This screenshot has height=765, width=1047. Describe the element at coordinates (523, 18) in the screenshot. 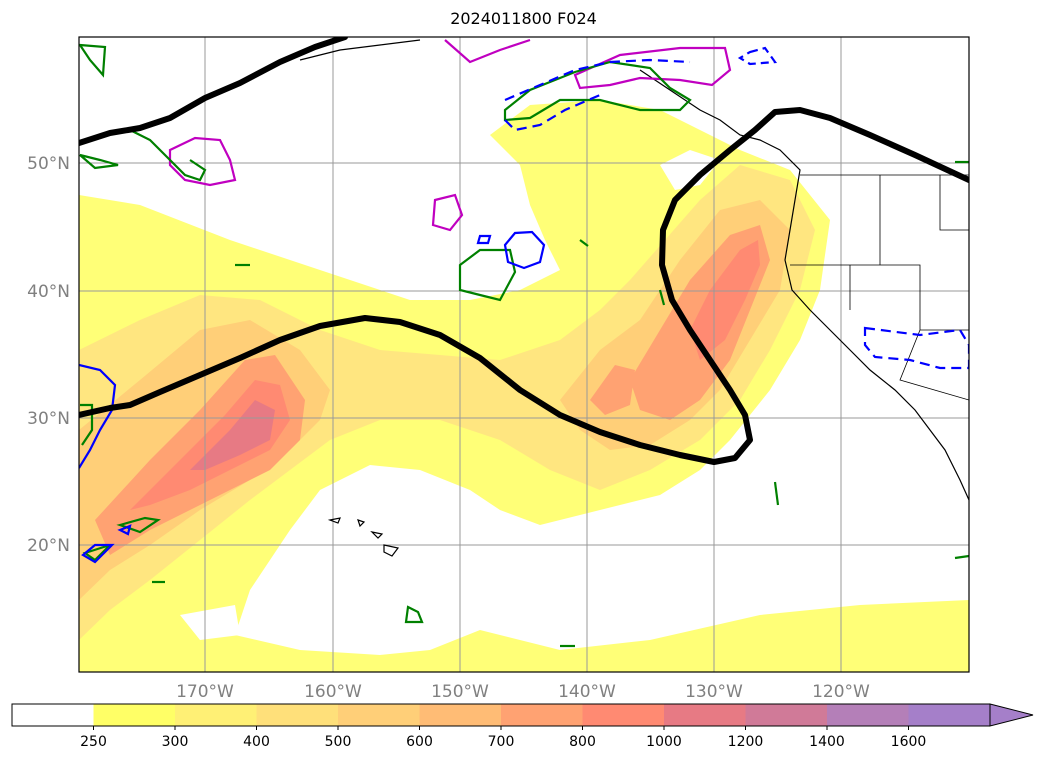

I see `map-title: 2024011800 F024` at that location.